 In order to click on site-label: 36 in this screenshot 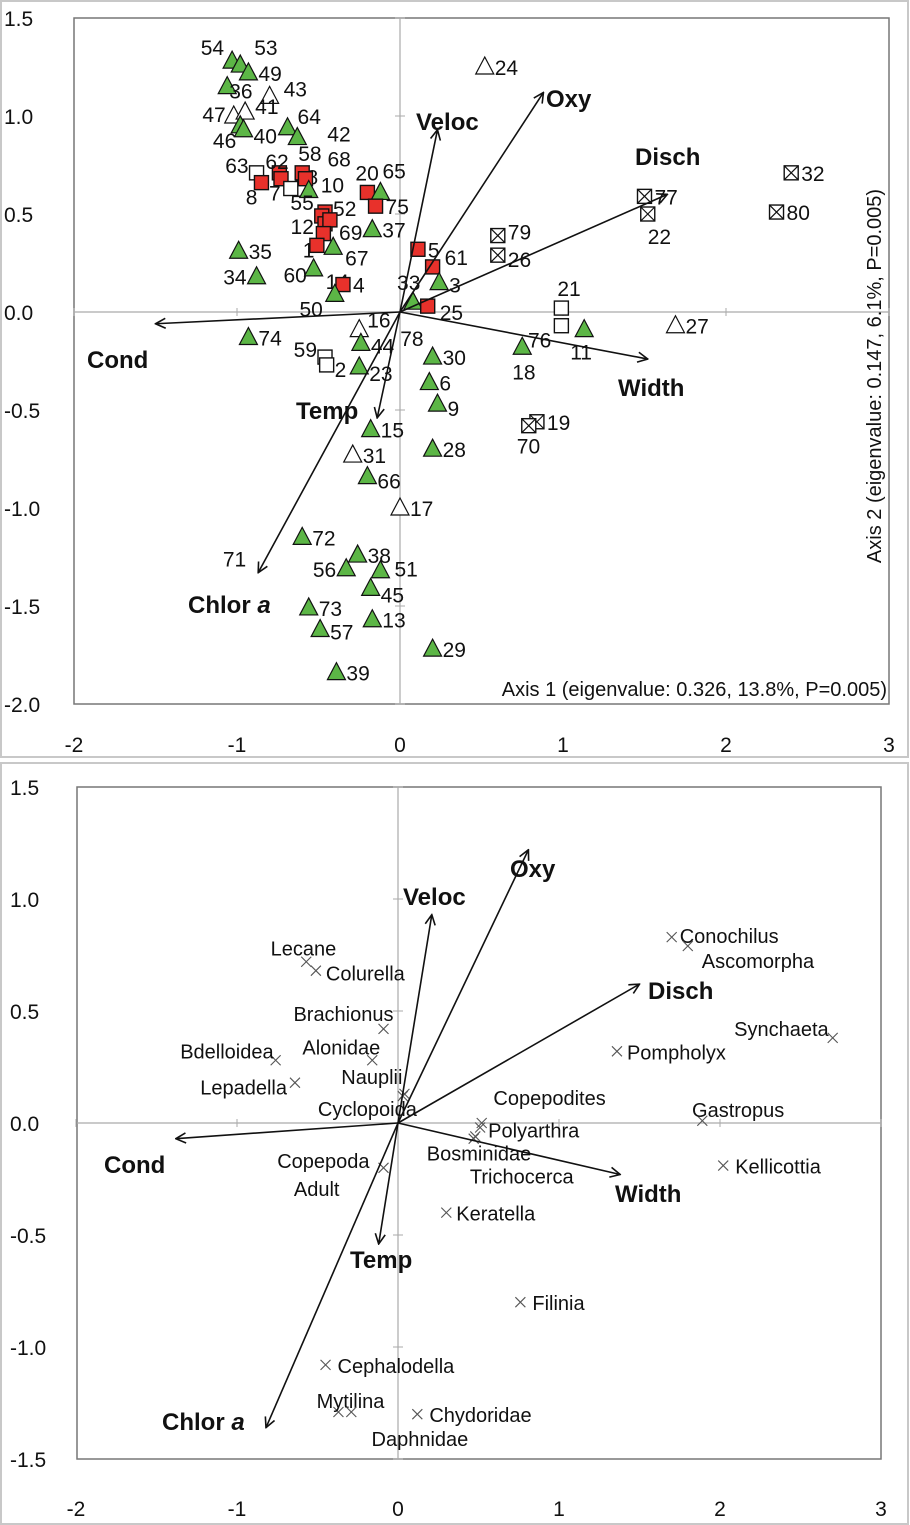, I will do `click(240, 92)`.